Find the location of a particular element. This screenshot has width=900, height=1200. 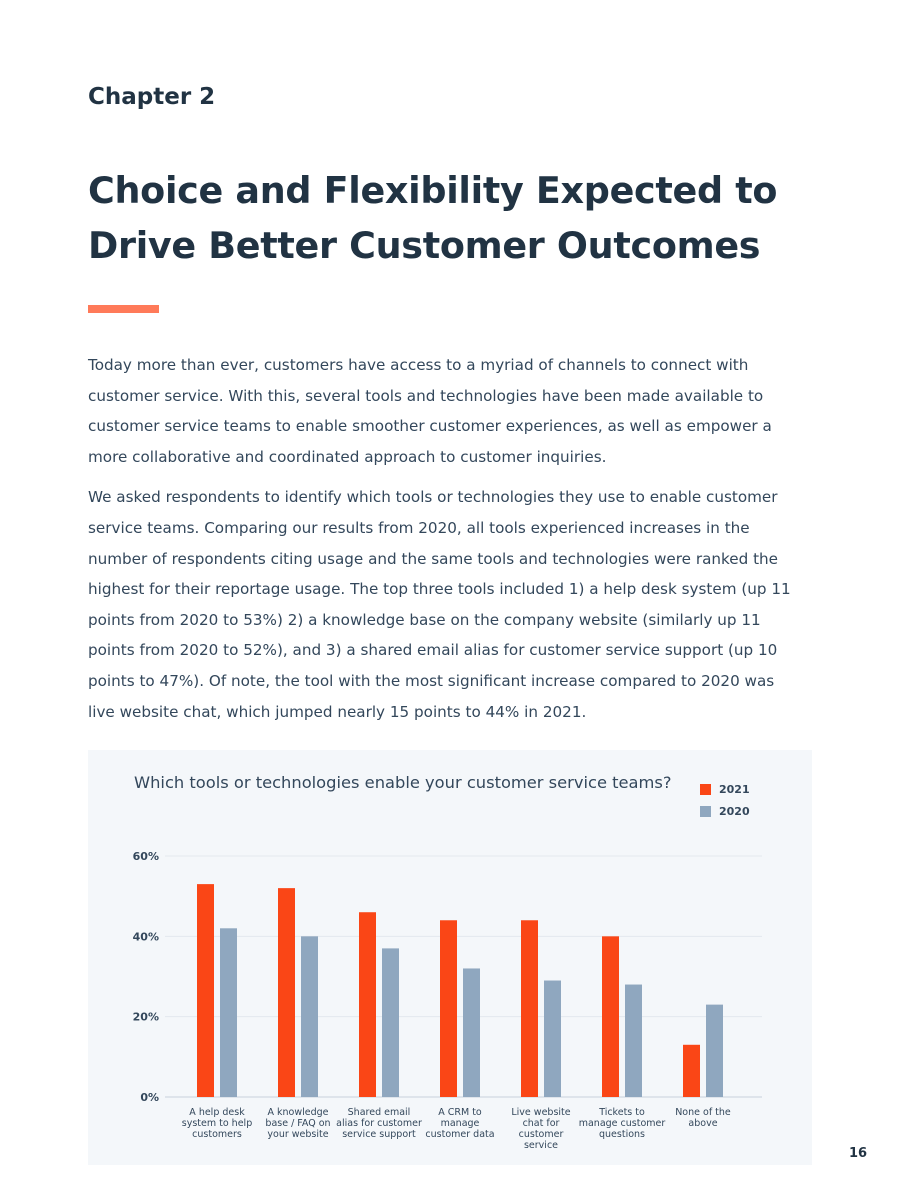

x-tick-label-line: A knowledge is located at coordinates (297, 1112).